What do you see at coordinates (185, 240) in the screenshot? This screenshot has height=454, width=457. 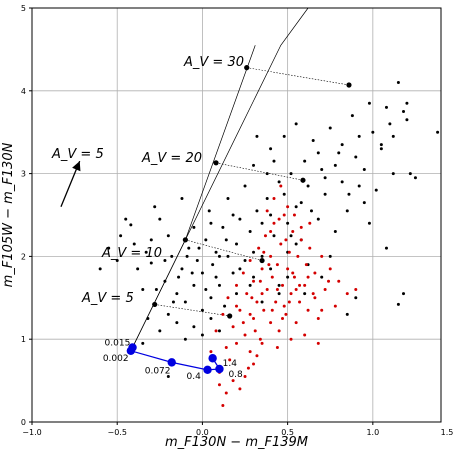 I see `av-point-left` at bounding box center [185, 240].